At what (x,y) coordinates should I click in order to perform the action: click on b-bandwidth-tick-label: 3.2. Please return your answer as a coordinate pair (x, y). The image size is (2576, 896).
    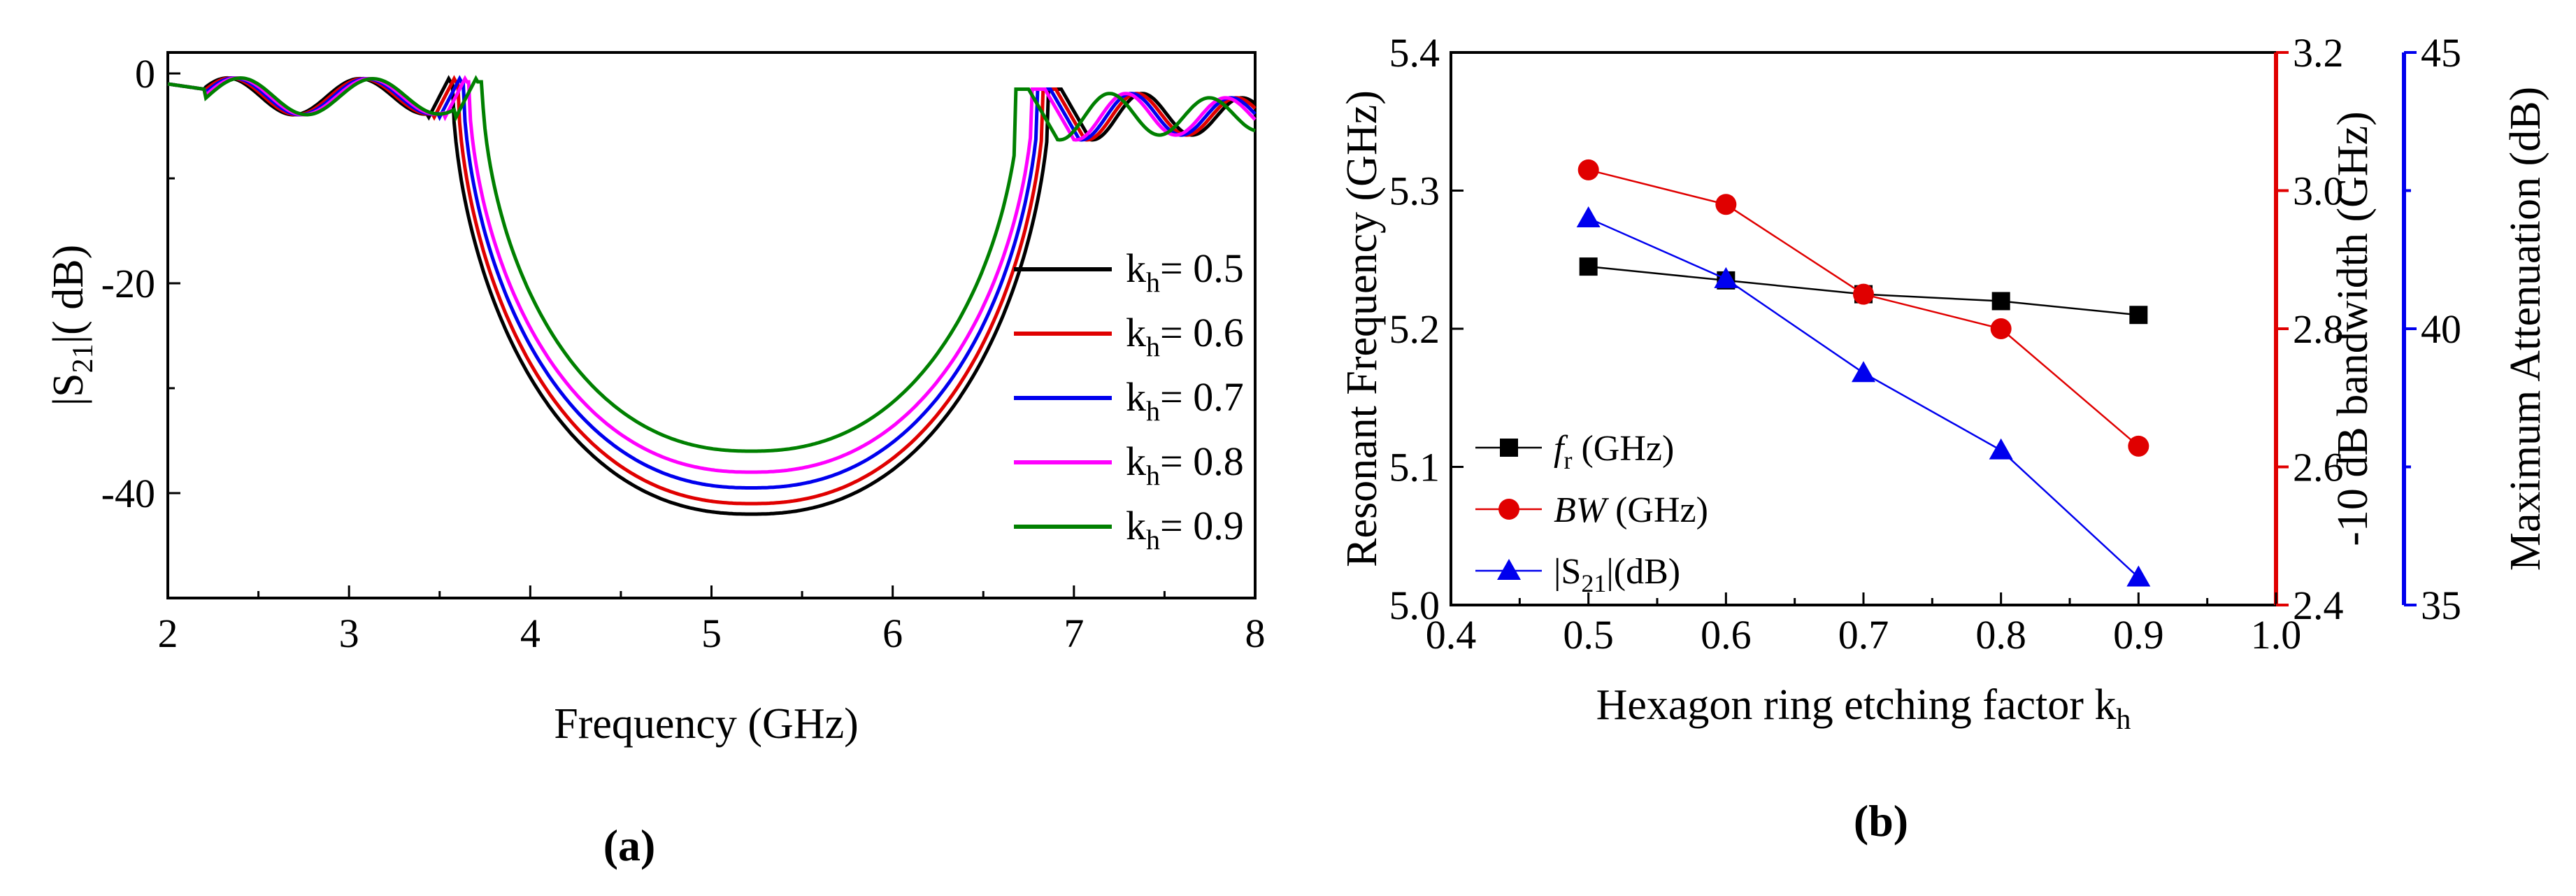
    Looking at the image, I should click on (2318, 53).